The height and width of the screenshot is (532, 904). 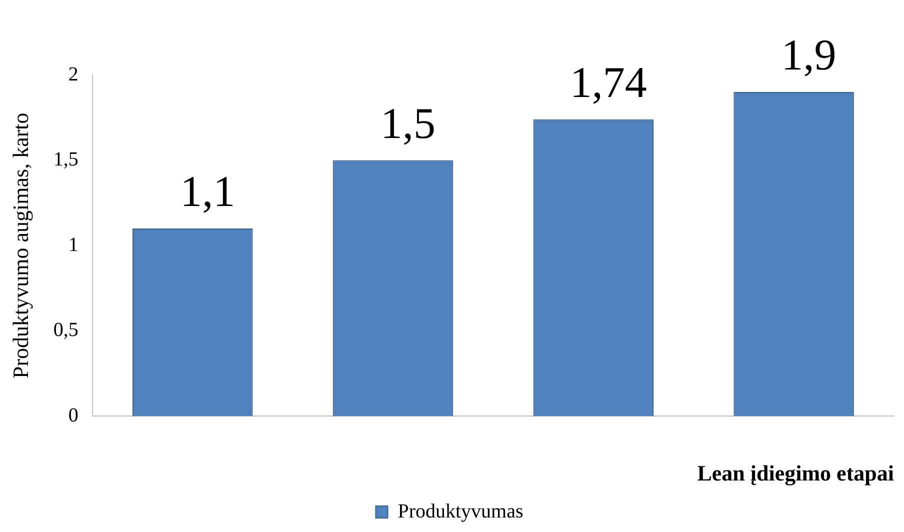 What do you see at coordinates (65, 330) in the screenshot?
I see `y-tick-label: 0,5` at bounding box center [65, 330].